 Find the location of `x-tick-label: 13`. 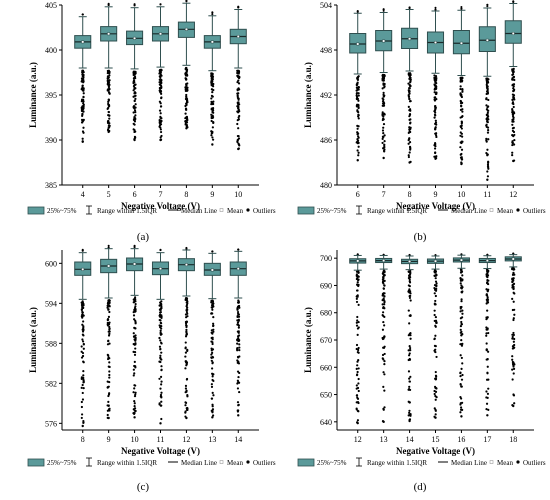

x-tick-label: 13 is located at coordinates (384, 439).